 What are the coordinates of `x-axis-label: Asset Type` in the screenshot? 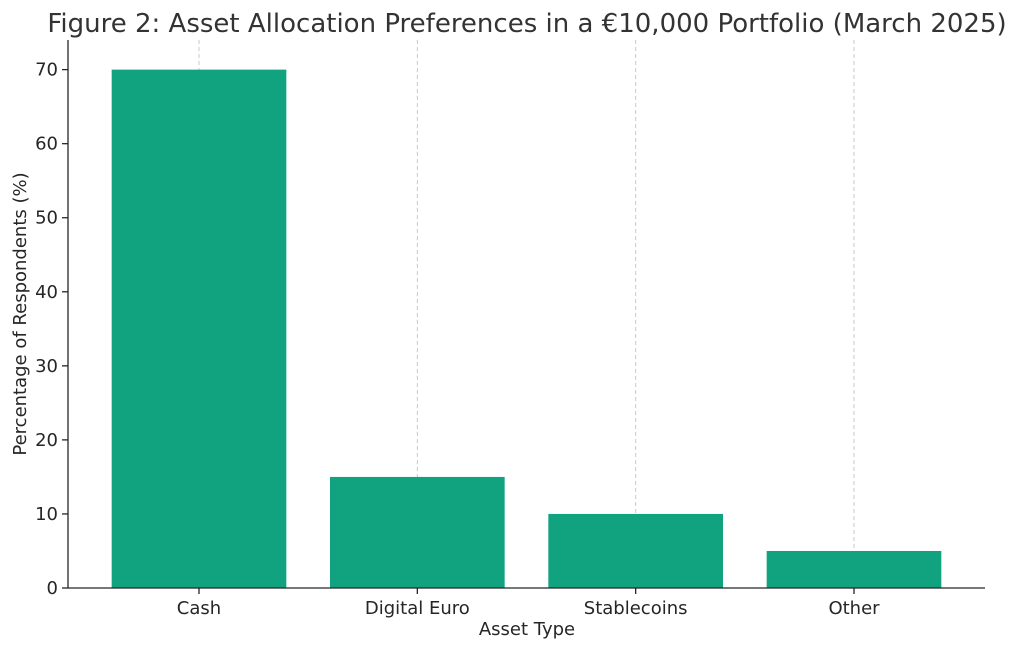 It's located at (527, 629).